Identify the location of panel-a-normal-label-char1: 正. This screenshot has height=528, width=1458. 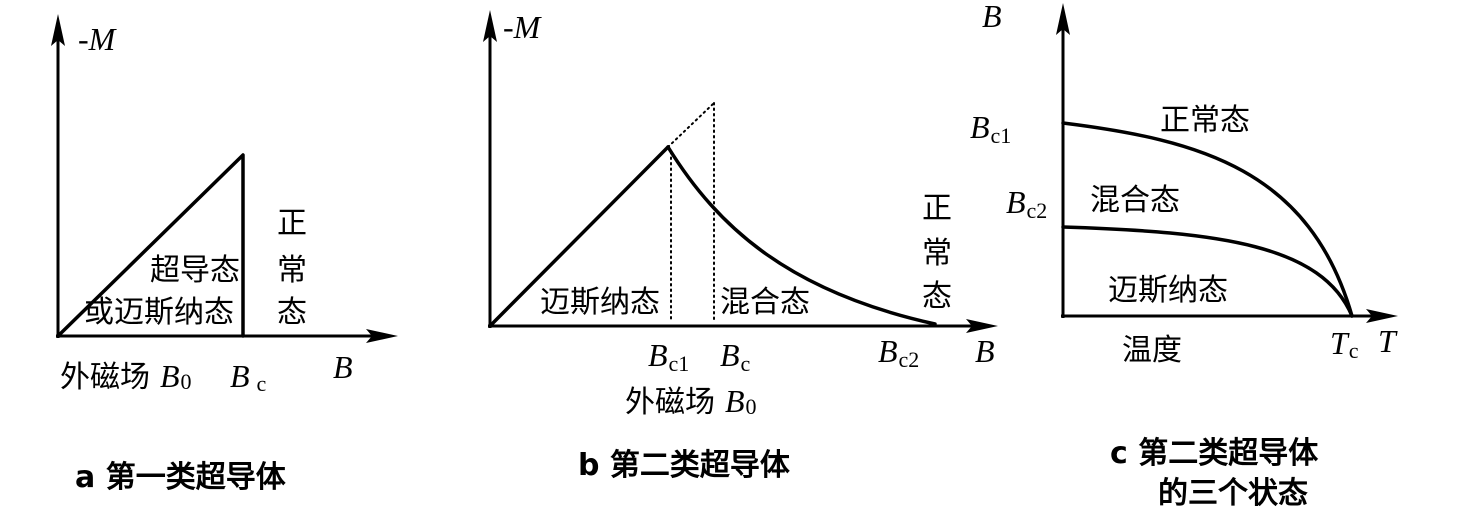
(292, 223).